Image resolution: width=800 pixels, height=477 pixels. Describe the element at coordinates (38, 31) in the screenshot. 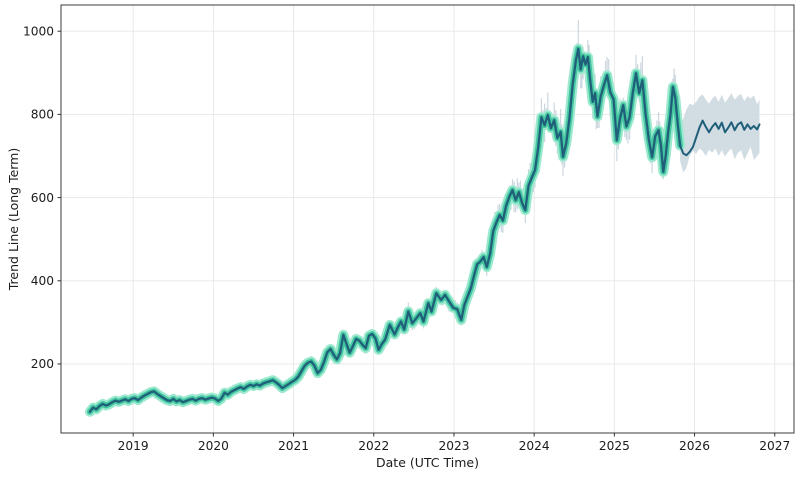

I see `y-tick-label: 1000` at that location.